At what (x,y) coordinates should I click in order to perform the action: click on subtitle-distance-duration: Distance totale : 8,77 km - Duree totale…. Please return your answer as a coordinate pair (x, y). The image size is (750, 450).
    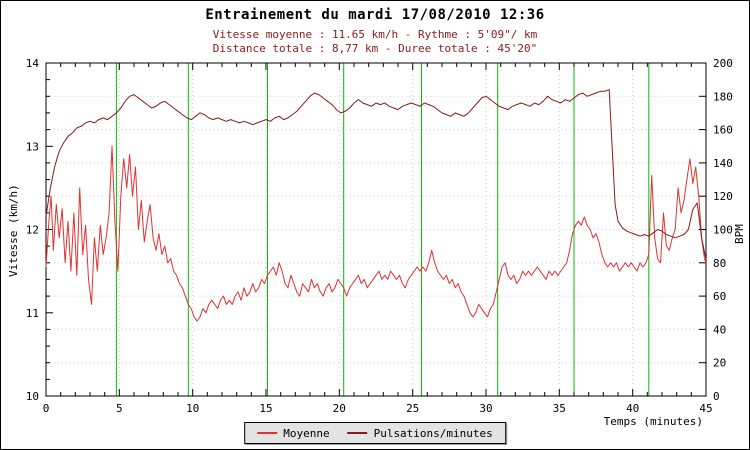
    Looking at the image, I should click on (375, 48).